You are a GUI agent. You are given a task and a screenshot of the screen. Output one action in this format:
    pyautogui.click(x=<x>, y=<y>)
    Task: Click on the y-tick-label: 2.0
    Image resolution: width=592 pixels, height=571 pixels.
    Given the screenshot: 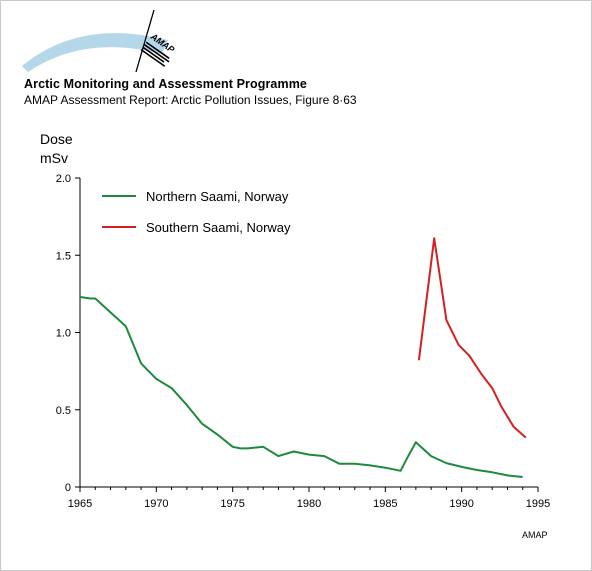 What is the action you would take?
    pyautogui.click(x=63, y=179)
    